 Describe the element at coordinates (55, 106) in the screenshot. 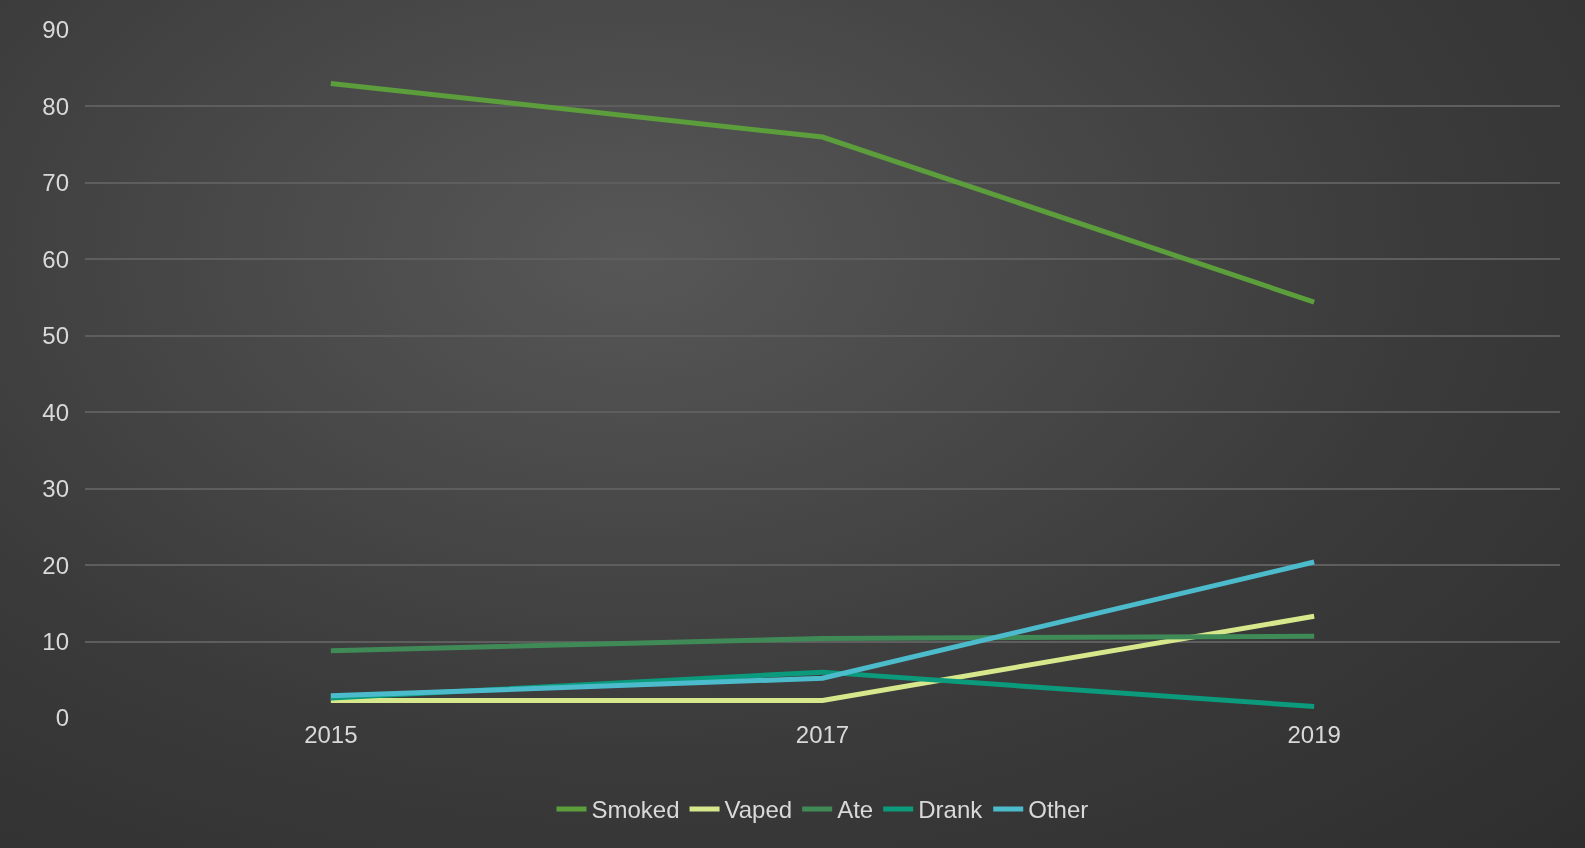

I see `y-tick-label: 80` at that location.